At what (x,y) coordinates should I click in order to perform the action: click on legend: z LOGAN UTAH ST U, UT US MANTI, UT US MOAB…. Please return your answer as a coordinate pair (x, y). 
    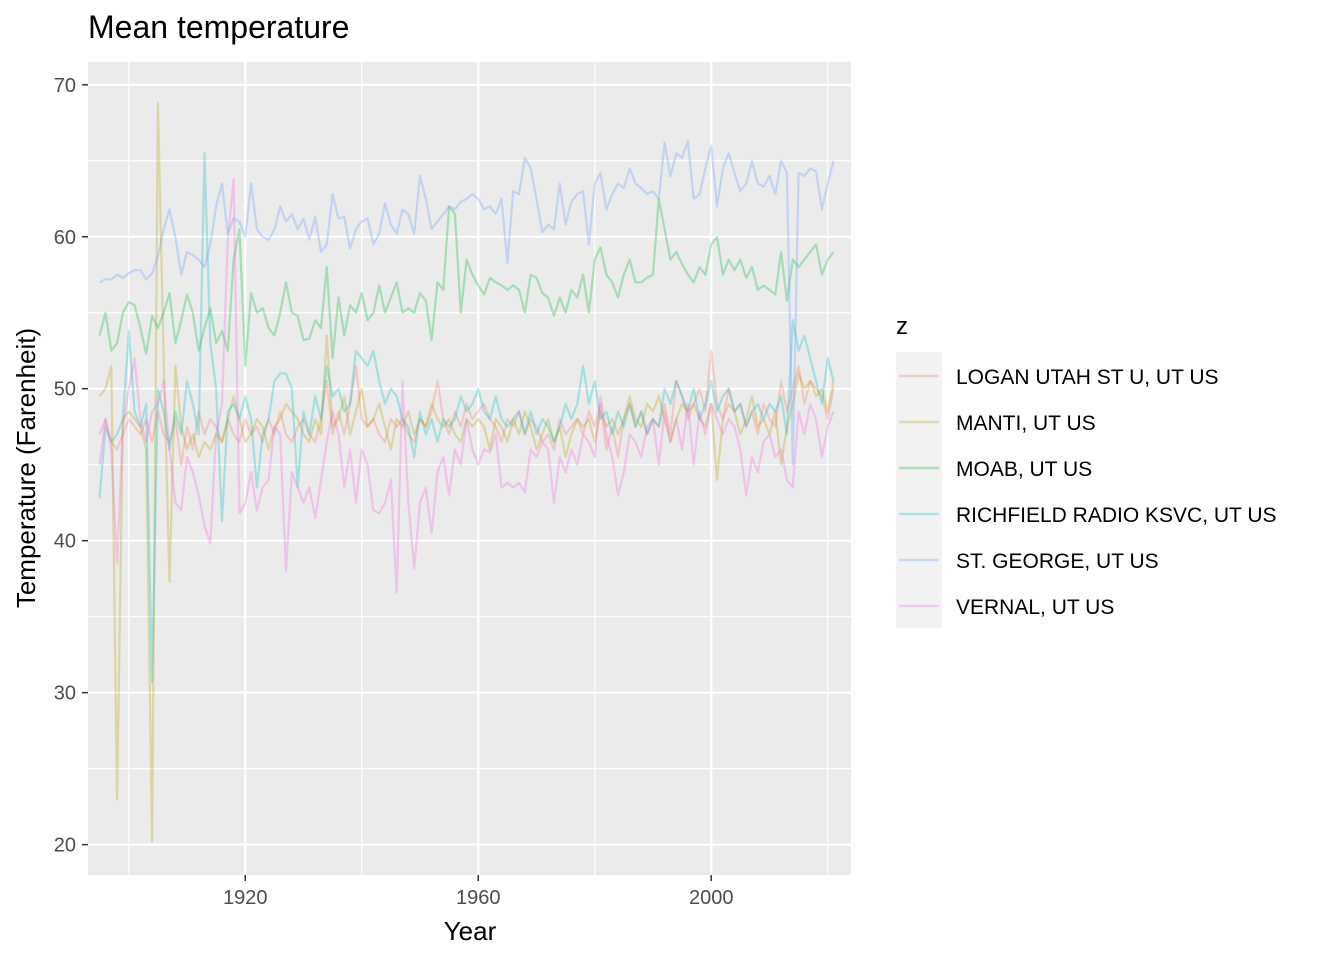
    Looking at the image, I should click on (1086, 470).